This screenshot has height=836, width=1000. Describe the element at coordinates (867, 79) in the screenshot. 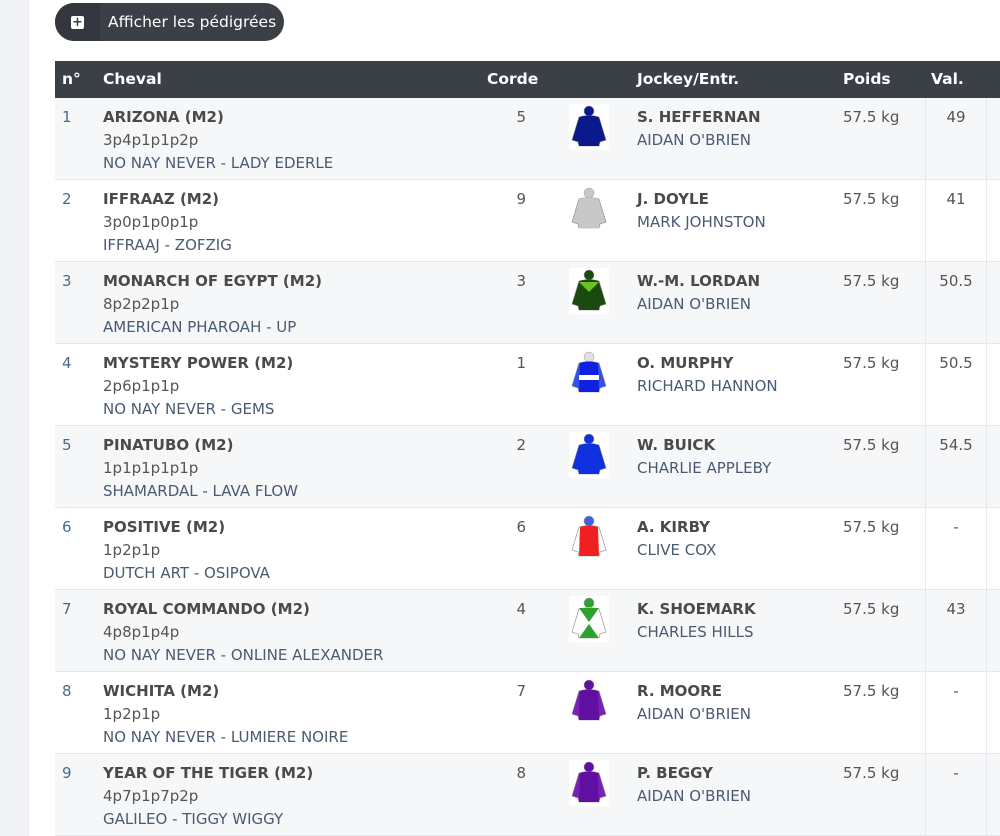

I see `header-poids: Poids` at that location.